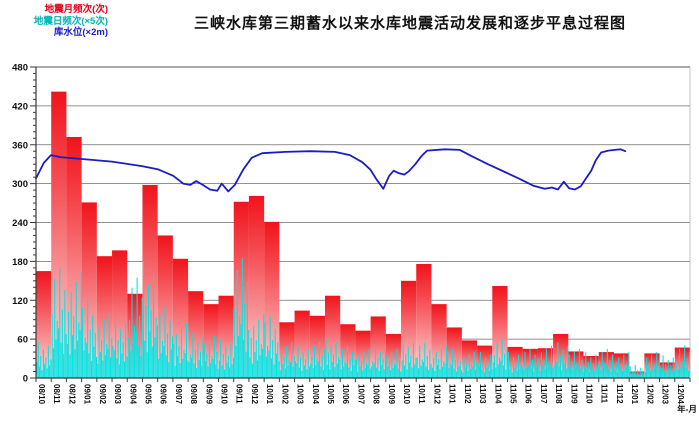 The height and width of the screenshot is (433, 699). Describe the element at coordinates (165, 306) in the screenshot. I see `monthly-bar-09/06` at that location.